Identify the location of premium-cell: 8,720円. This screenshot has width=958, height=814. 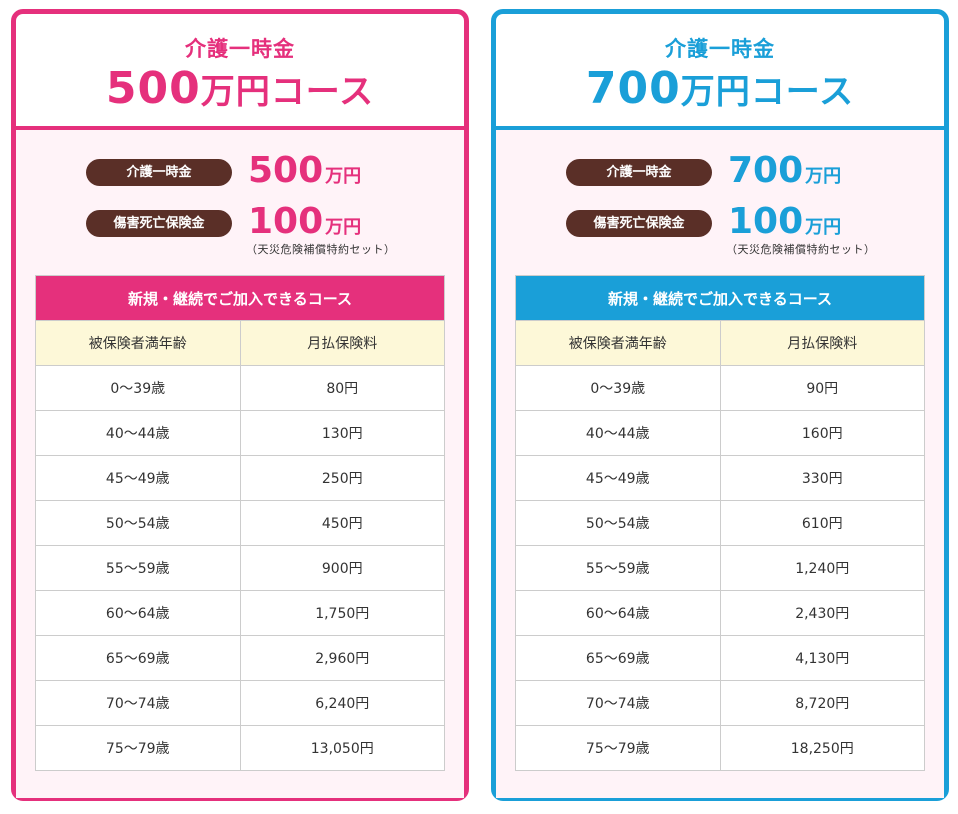
(822, 703).